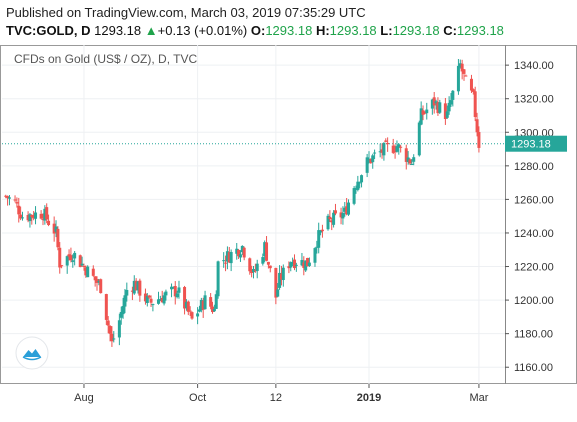  What do you see at coordinates (197, 398) in the screenshot?
I see `x-tick-label: Oct` at bounding box center [197, 398].